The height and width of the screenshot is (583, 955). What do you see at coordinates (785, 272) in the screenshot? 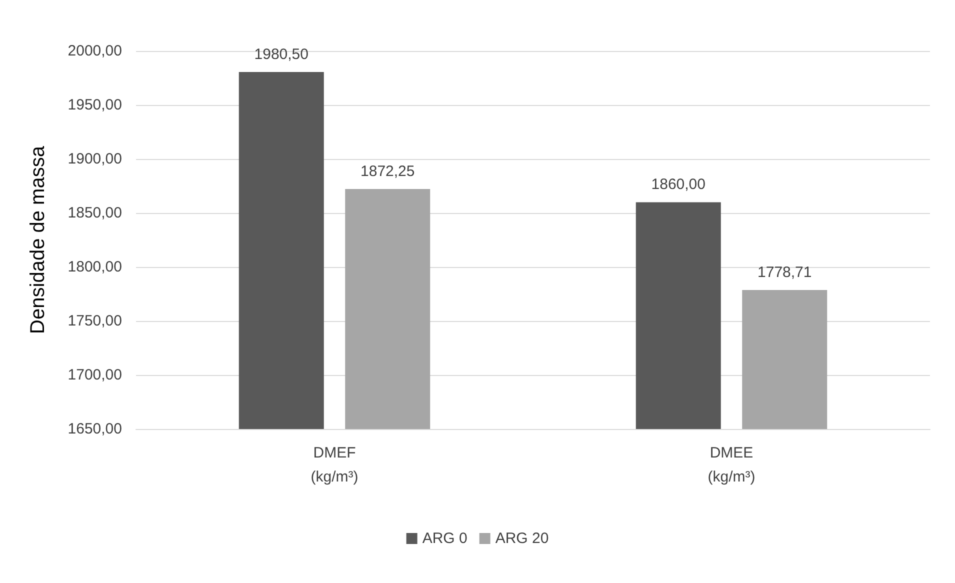
I see `data-label: 1778,71` at bounding box center [785, 272].